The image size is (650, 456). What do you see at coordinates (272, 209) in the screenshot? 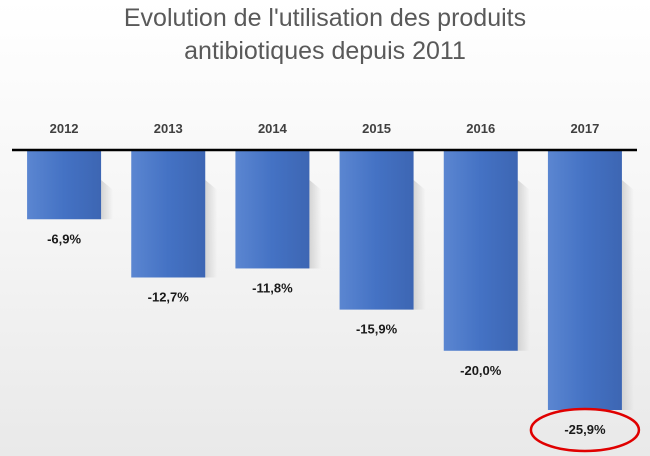
I see `bar-2014` at bounding box center [272, 209].